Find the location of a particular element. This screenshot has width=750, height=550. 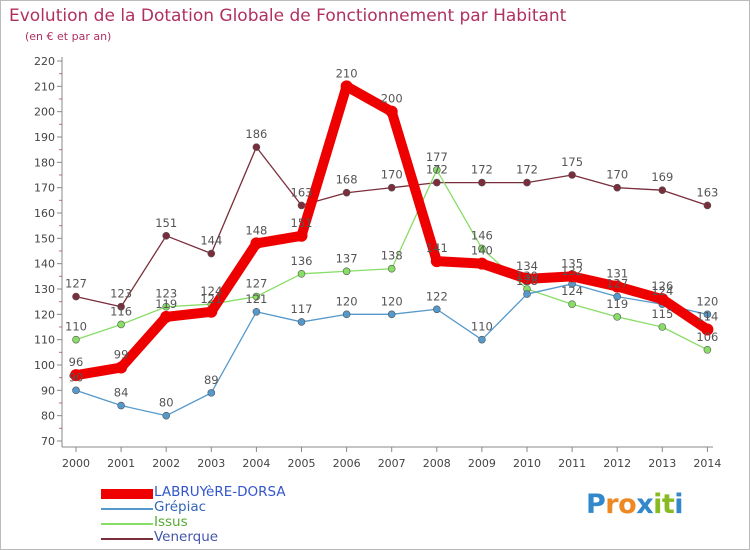

x-tick-label: 2011 is located at coordinates (572, 463).